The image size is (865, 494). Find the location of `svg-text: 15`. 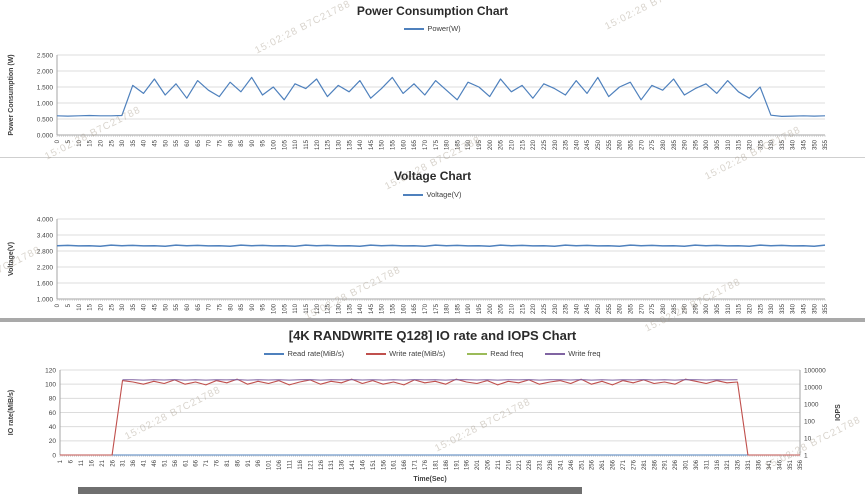

svg-text: 15 is located at coordinates (91, 142).